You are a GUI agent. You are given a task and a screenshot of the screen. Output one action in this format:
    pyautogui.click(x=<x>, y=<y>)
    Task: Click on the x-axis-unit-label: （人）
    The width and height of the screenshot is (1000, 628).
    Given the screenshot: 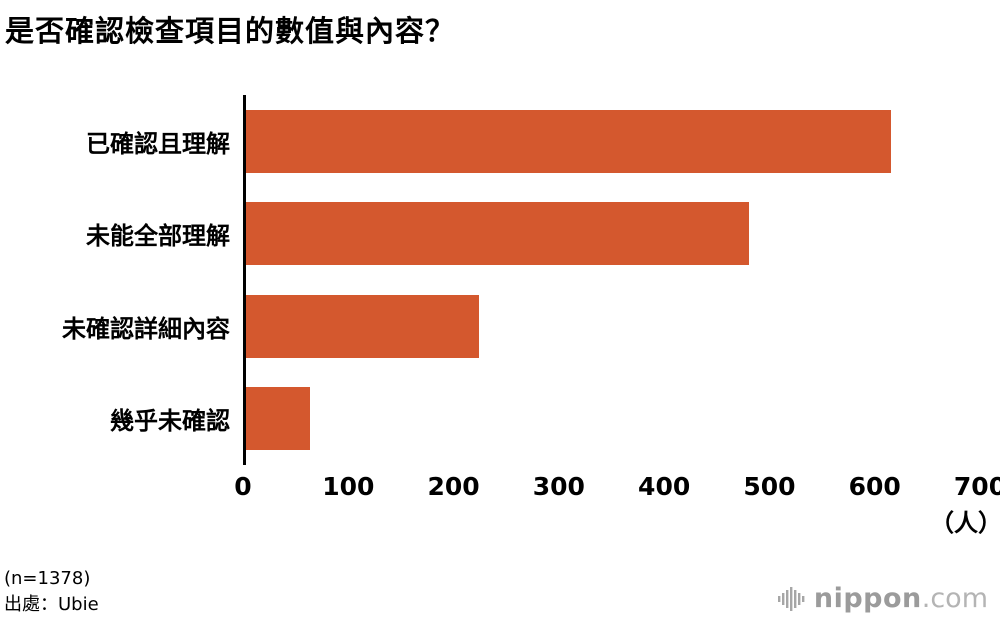 What is the action you would take?
    pyautogui.click(x=965, y=523)
    